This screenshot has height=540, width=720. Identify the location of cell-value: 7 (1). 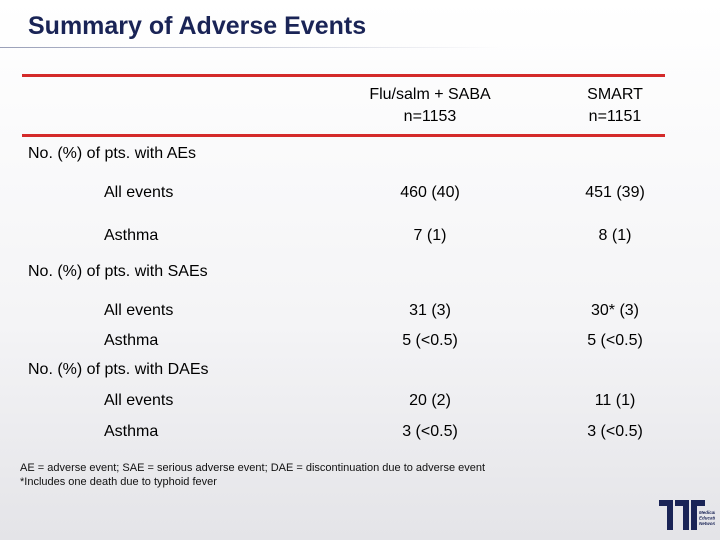
(430, 235).